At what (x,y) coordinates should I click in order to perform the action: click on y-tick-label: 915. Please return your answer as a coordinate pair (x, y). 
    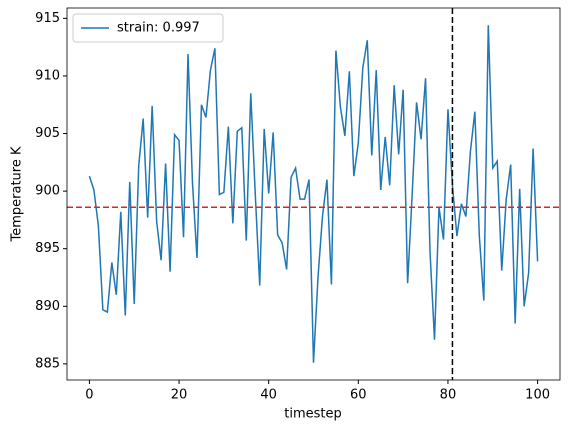
    Looking at the image, I should click on (47, 18).